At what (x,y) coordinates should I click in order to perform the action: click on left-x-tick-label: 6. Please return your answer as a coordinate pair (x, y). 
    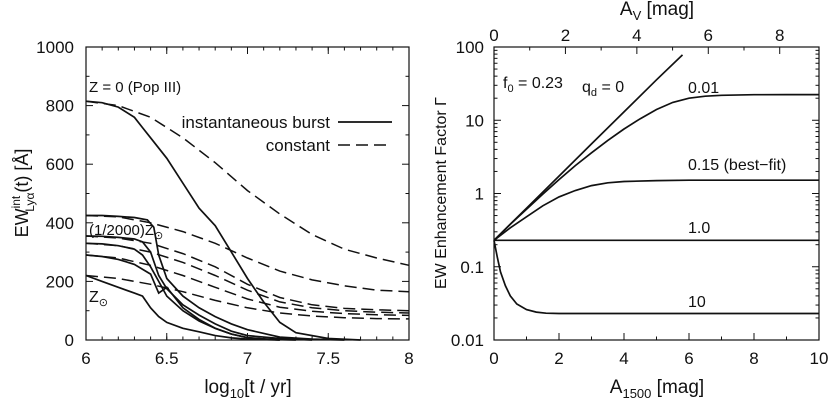
    Looking at the image, I should click on (85, 358).